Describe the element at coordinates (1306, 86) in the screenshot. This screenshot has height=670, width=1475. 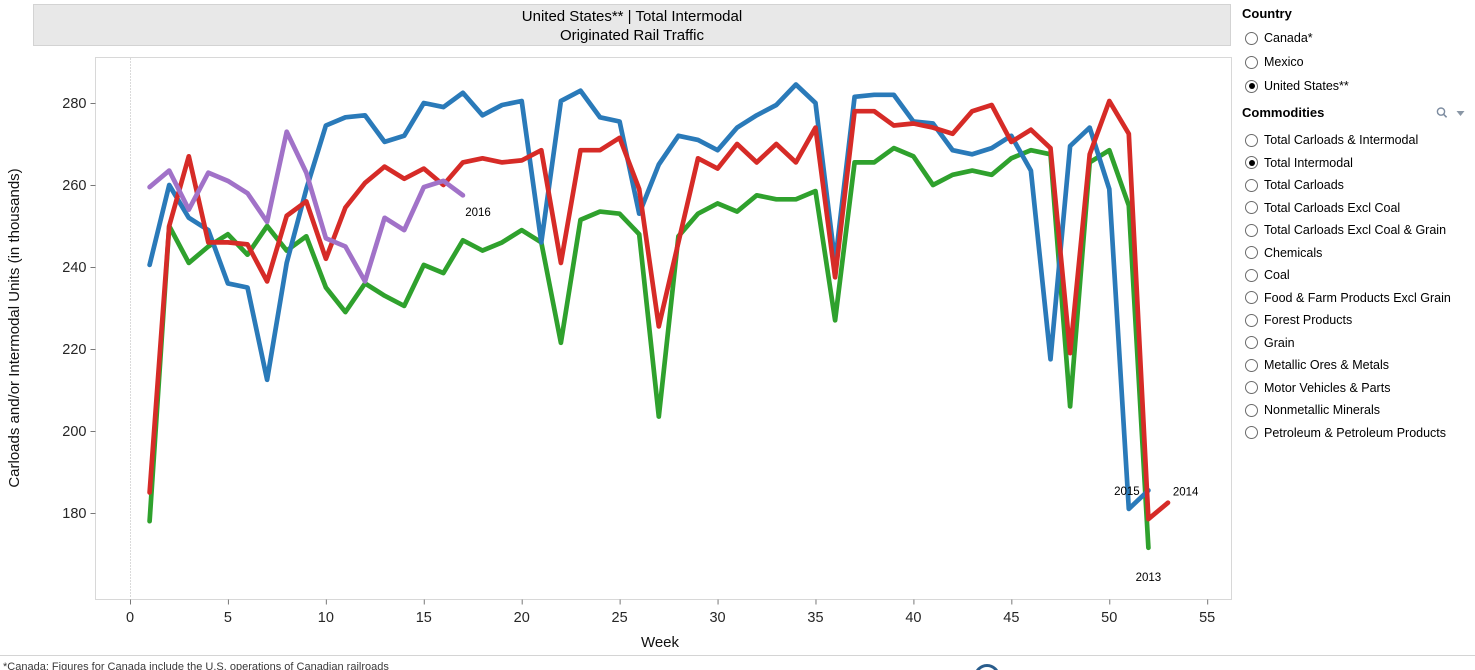
I see `radio-label: United States**` at that location.